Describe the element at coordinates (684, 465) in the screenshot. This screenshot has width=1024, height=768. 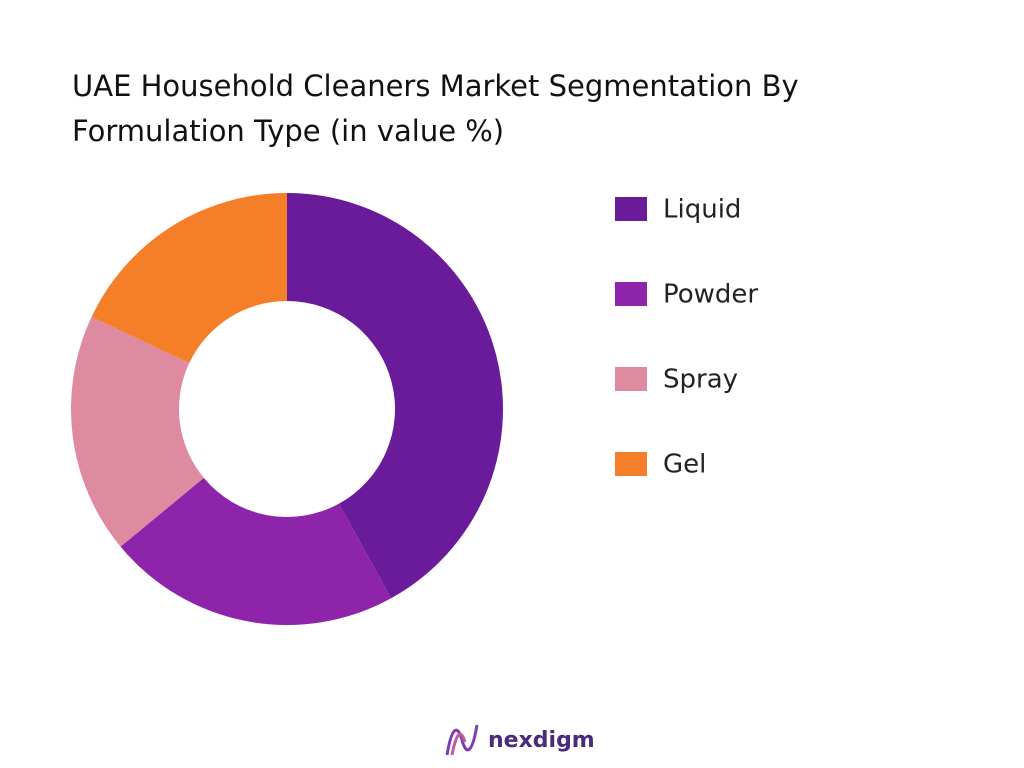
I see `legend-label: Gel` at that location.